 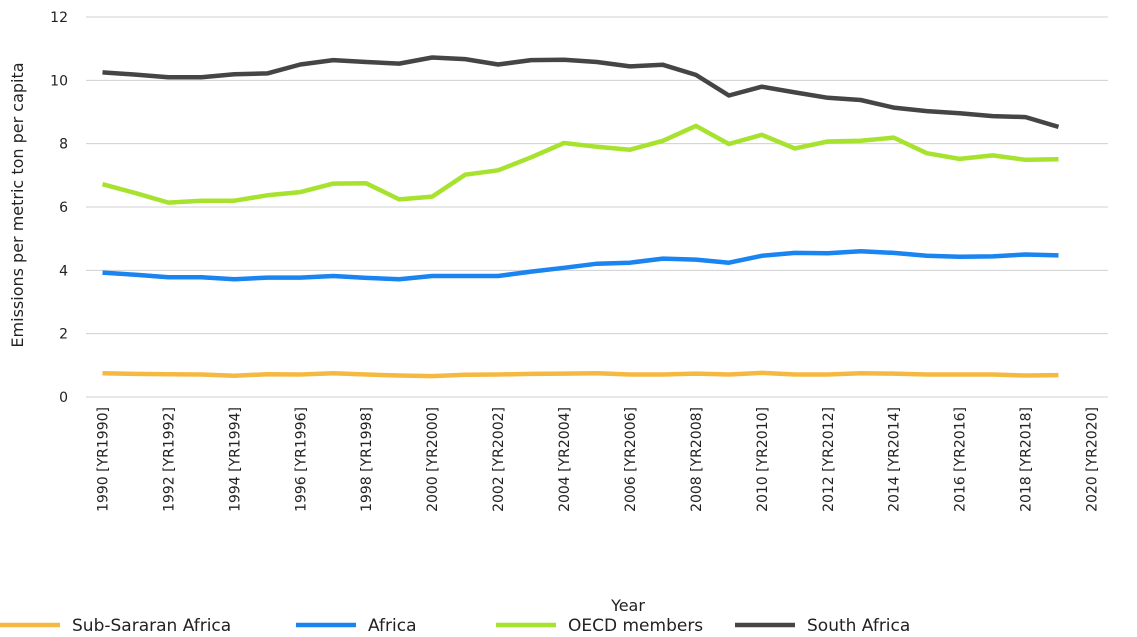 What do you see at coordinates (367, 459) in the screenshot?
I see `x-tick-label: 1998 [YR1998]` at bounding box center [367, 459].